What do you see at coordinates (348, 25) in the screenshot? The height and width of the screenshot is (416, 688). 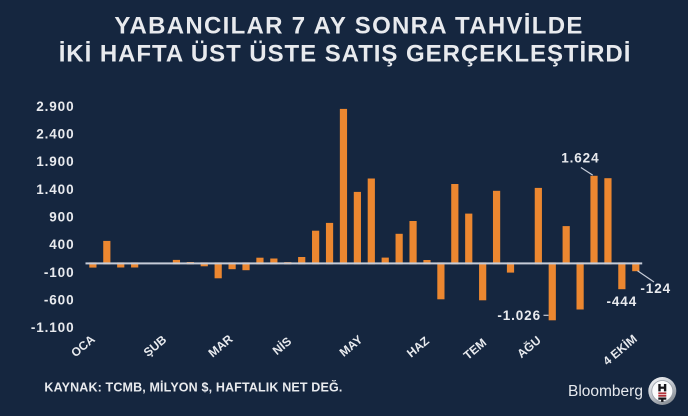 I see `svg-text: YABANCILAR 7 AY SONRA TAHVİLDE` at bounding box center [348, 25].